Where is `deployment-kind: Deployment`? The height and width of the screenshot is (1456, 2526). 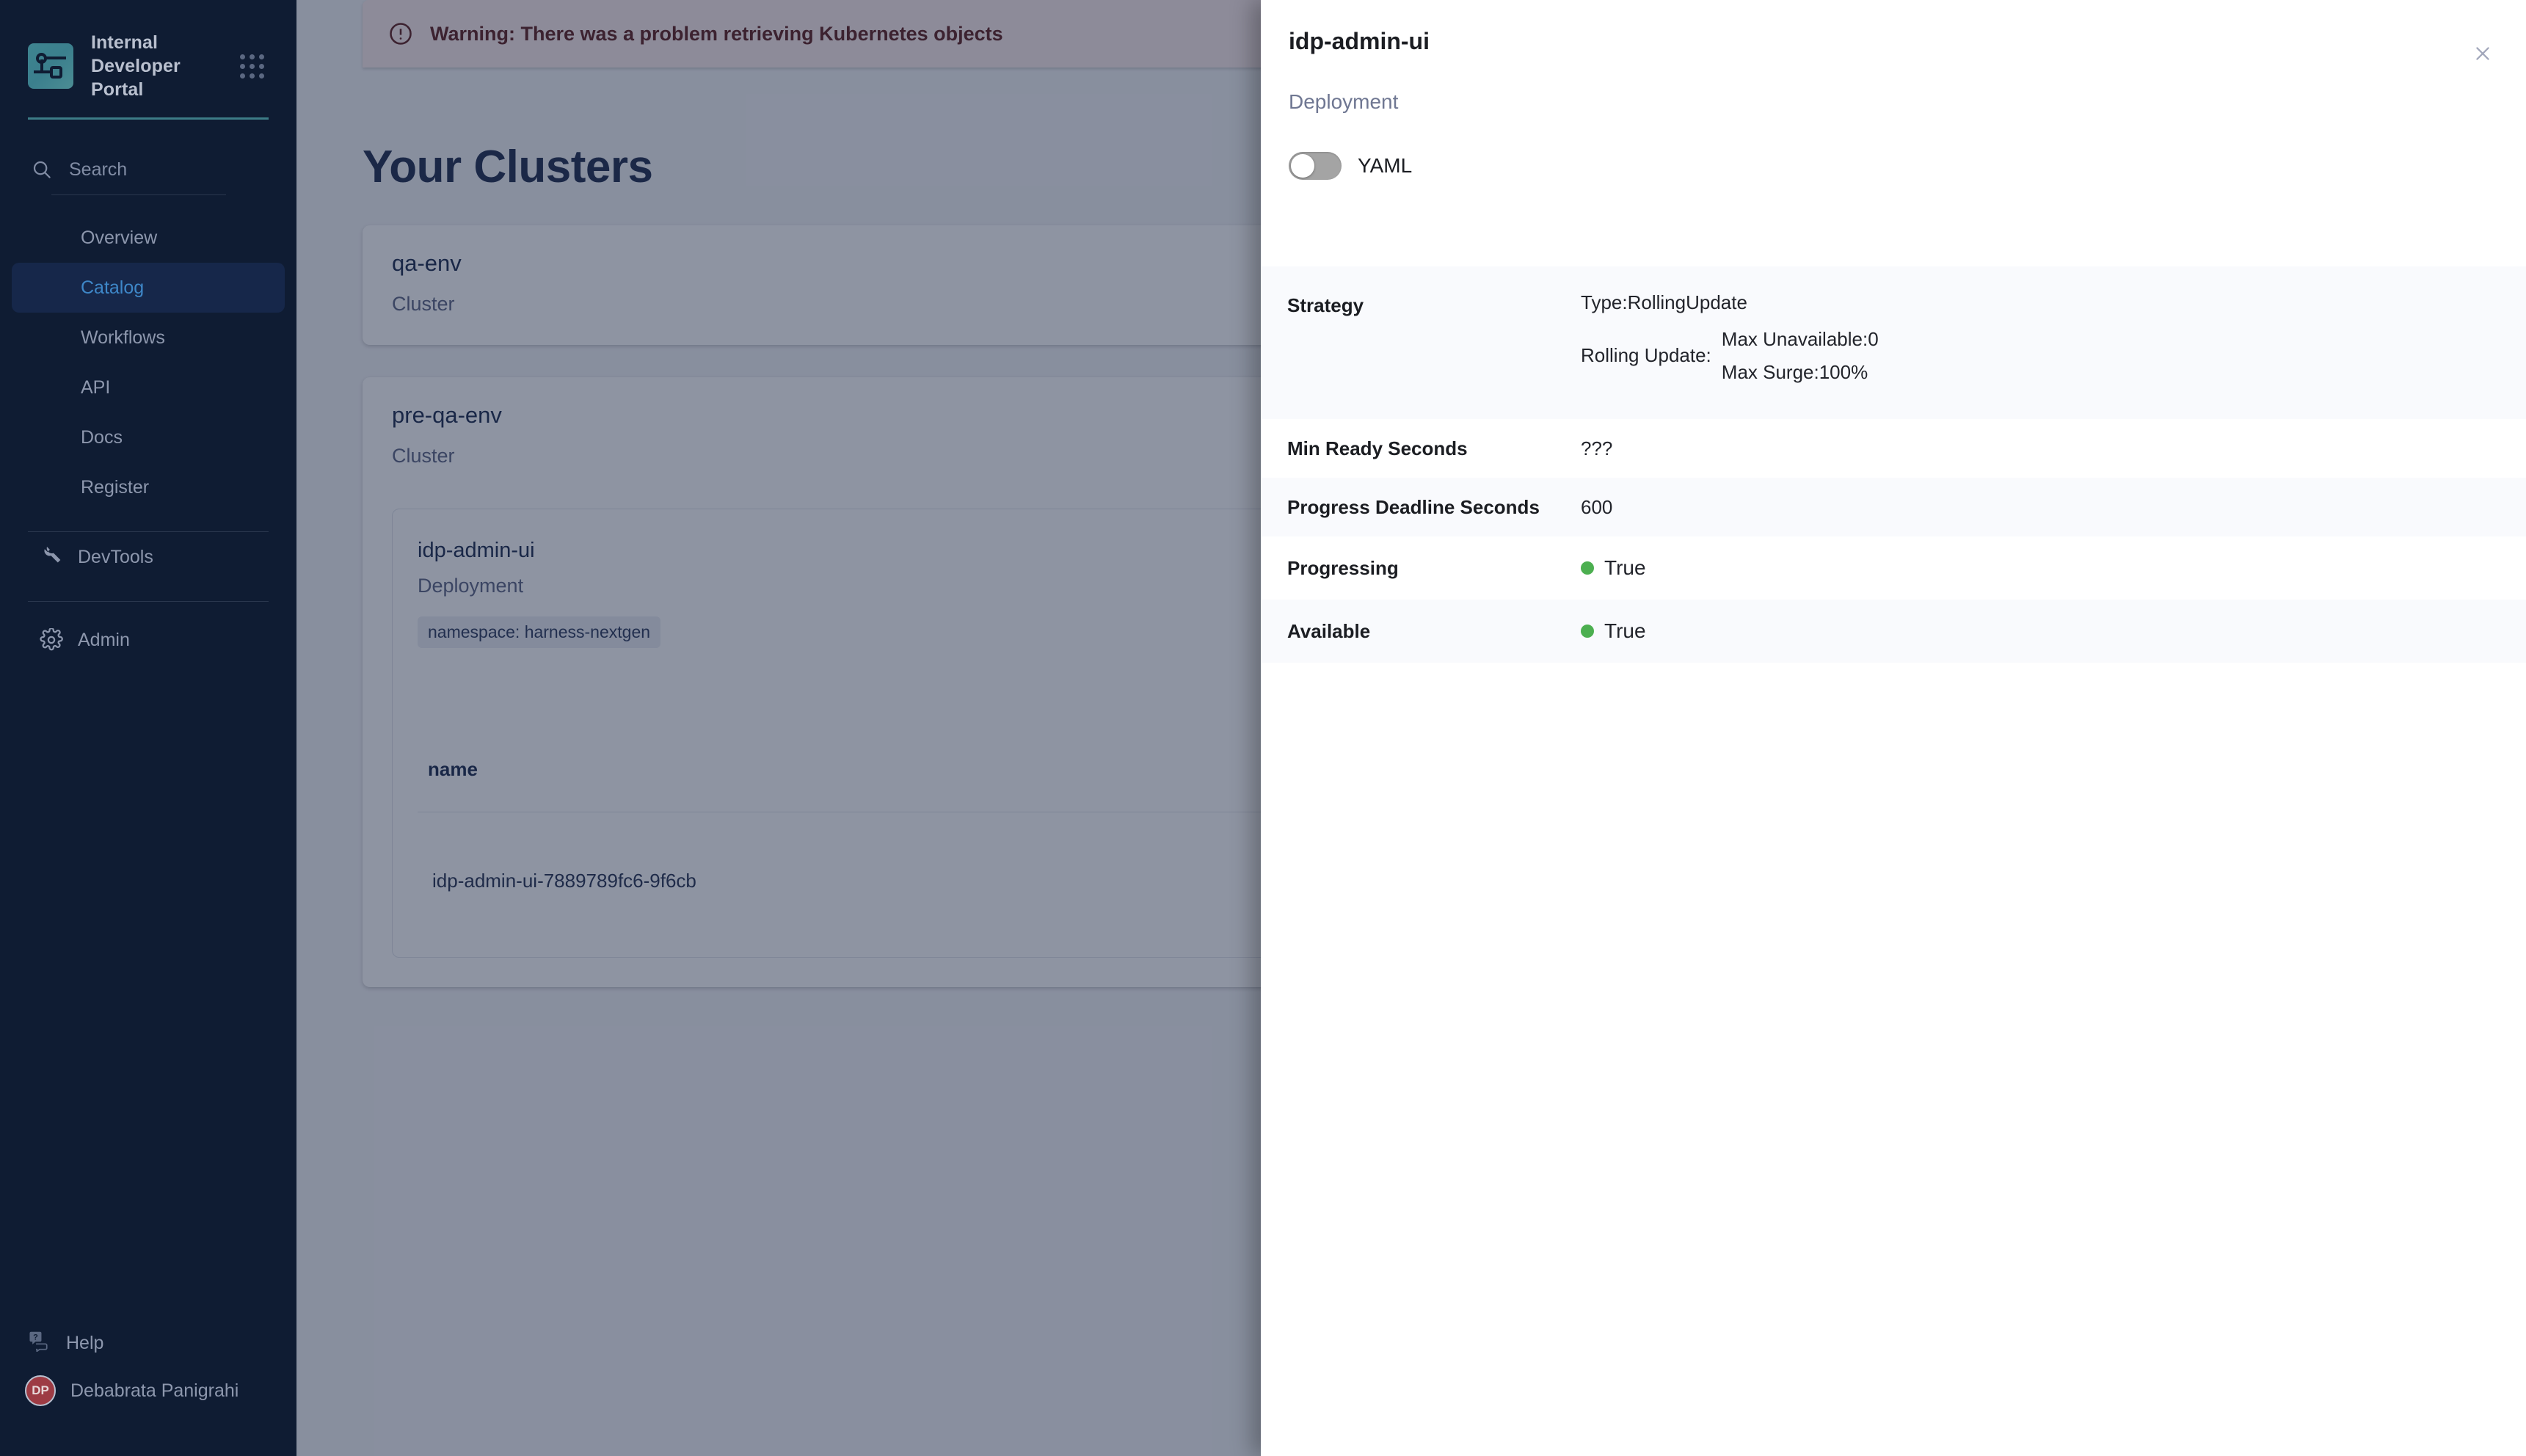 deployment-kind: Deployment is located at coordinates (471, 586).